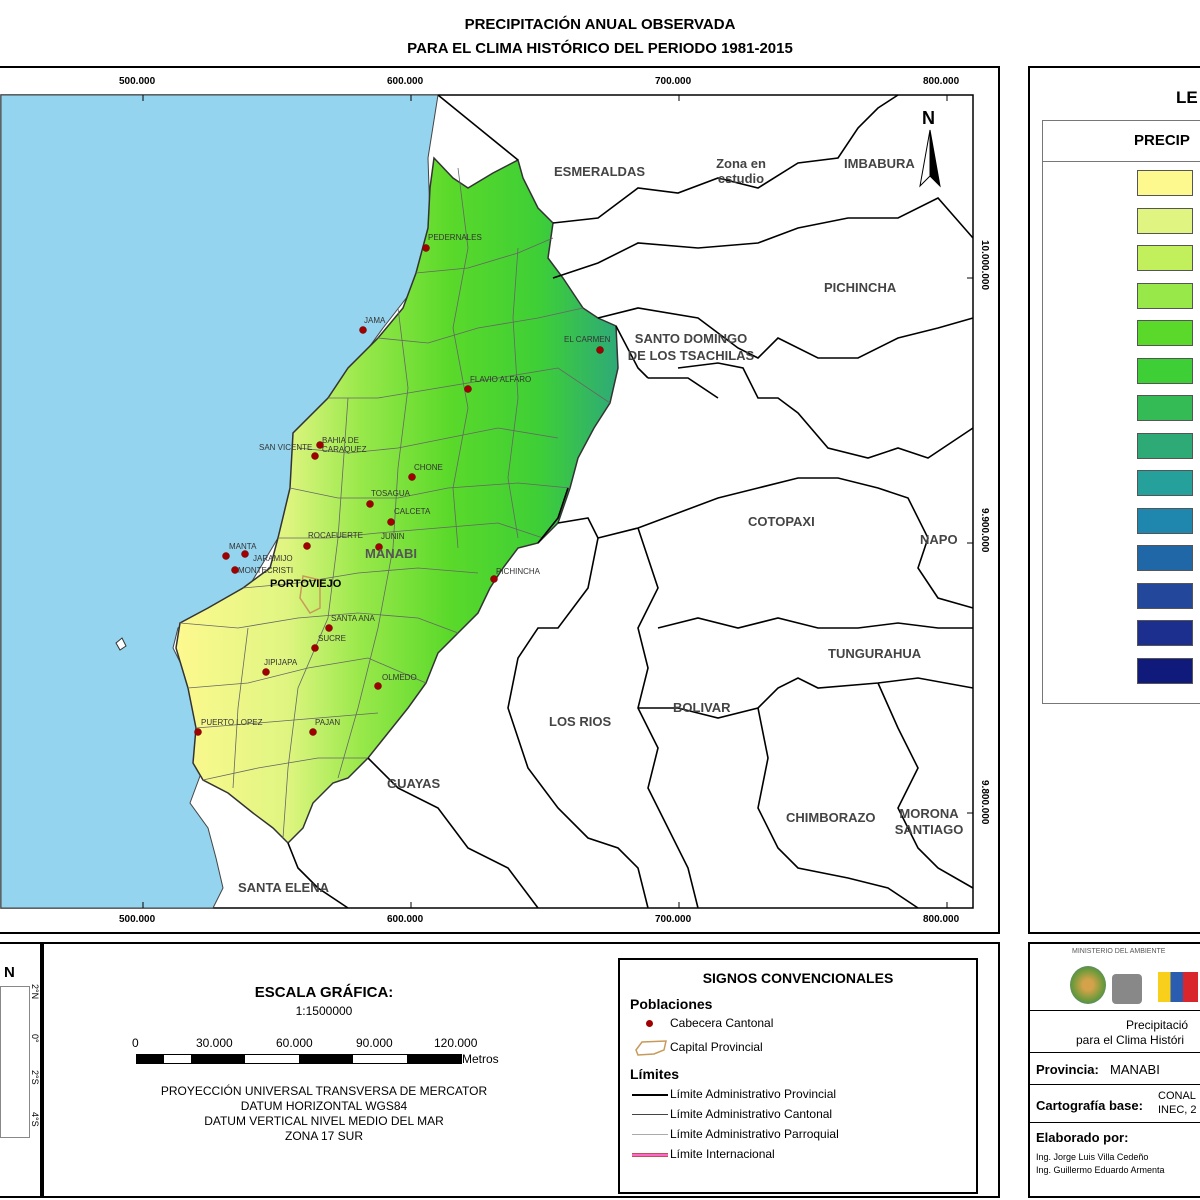 The height and width of the screenshot is (1200, 1200). What do you see at coordinates (332, 638) in the screenshot?
I see `town-sucre: SUCRE` at bounding box center [332, 638].